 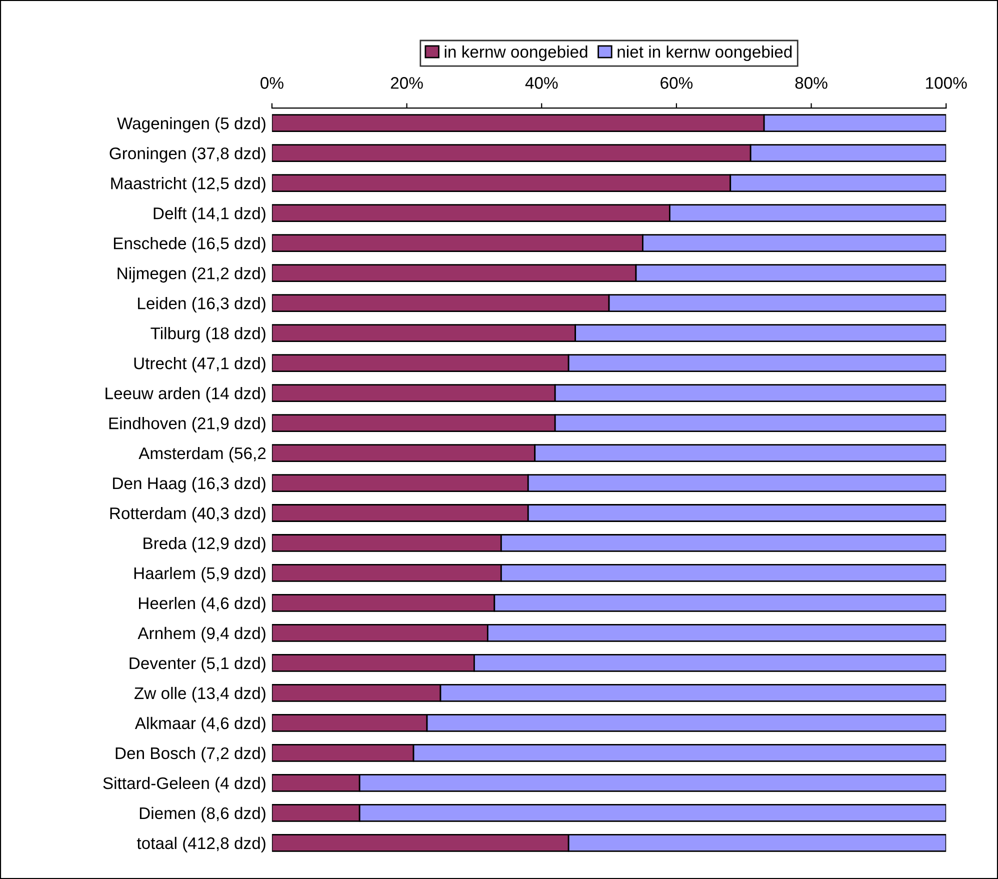 I want to click on y-tick-label: Groningen (37,8 dzd), so click(x=188, y=155).